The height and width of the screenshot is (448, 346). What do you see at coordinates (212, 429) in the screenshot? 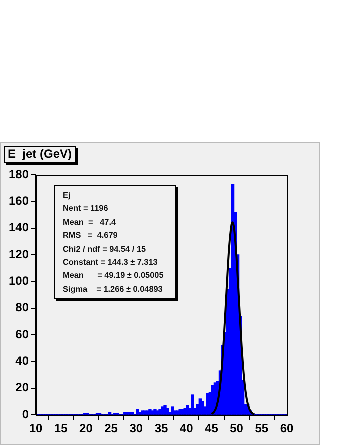
I see `x-tick-label: 45` at bounding box center [212, 429].